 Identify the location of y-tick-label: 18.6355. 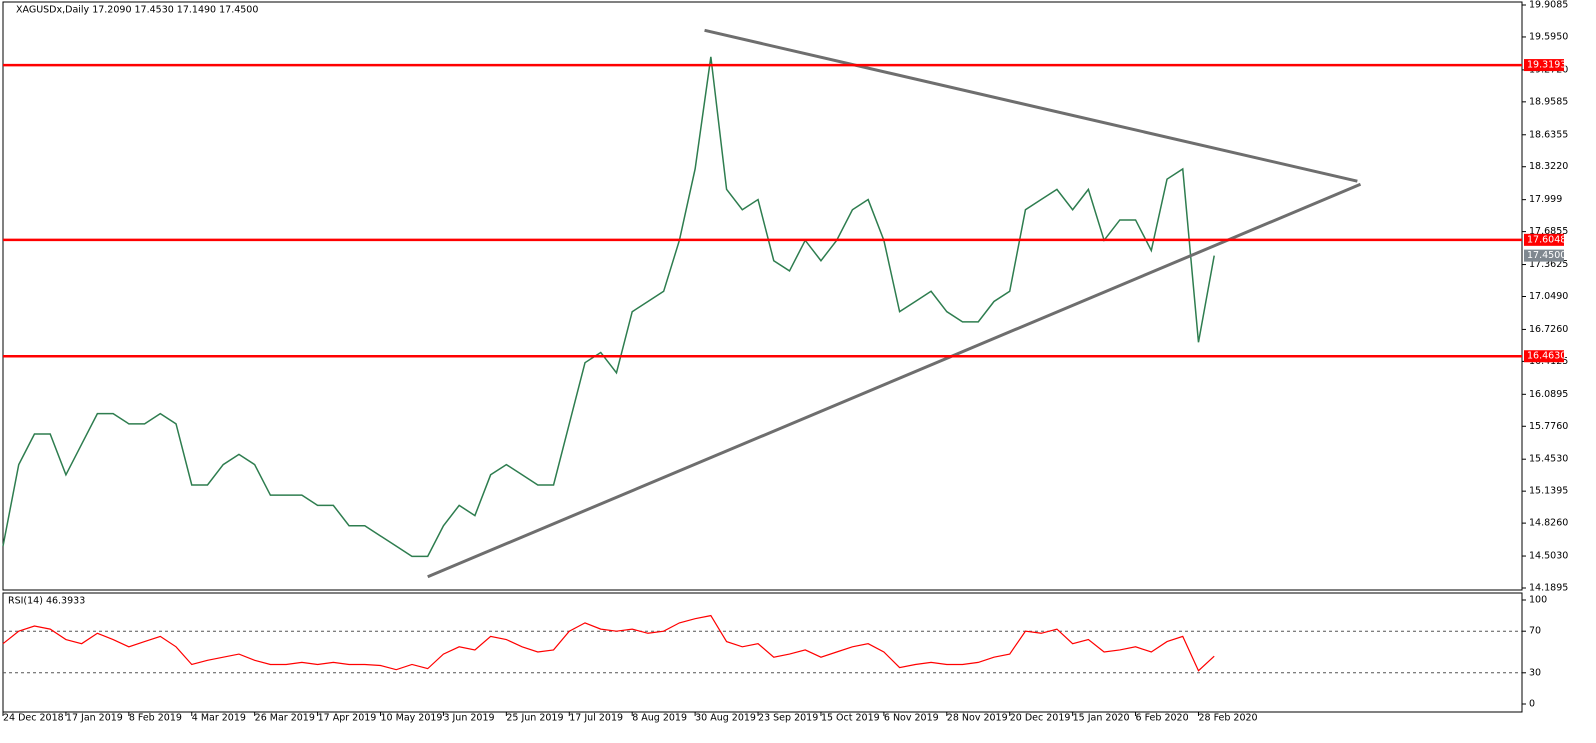
(1548, 134).